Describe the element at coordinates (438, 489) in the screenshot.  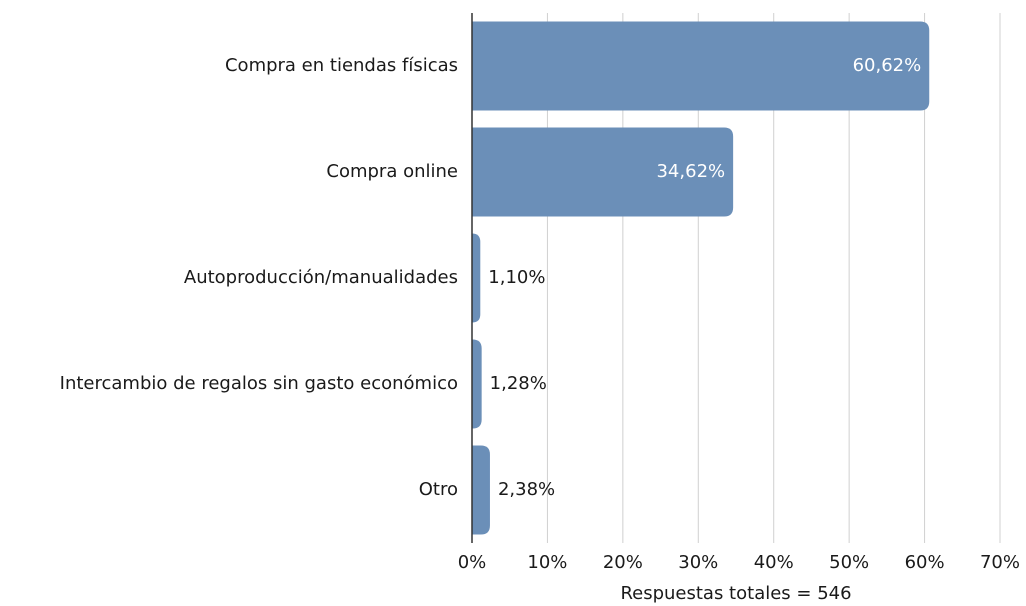
I see `y-tick-label: Otro` at that location.